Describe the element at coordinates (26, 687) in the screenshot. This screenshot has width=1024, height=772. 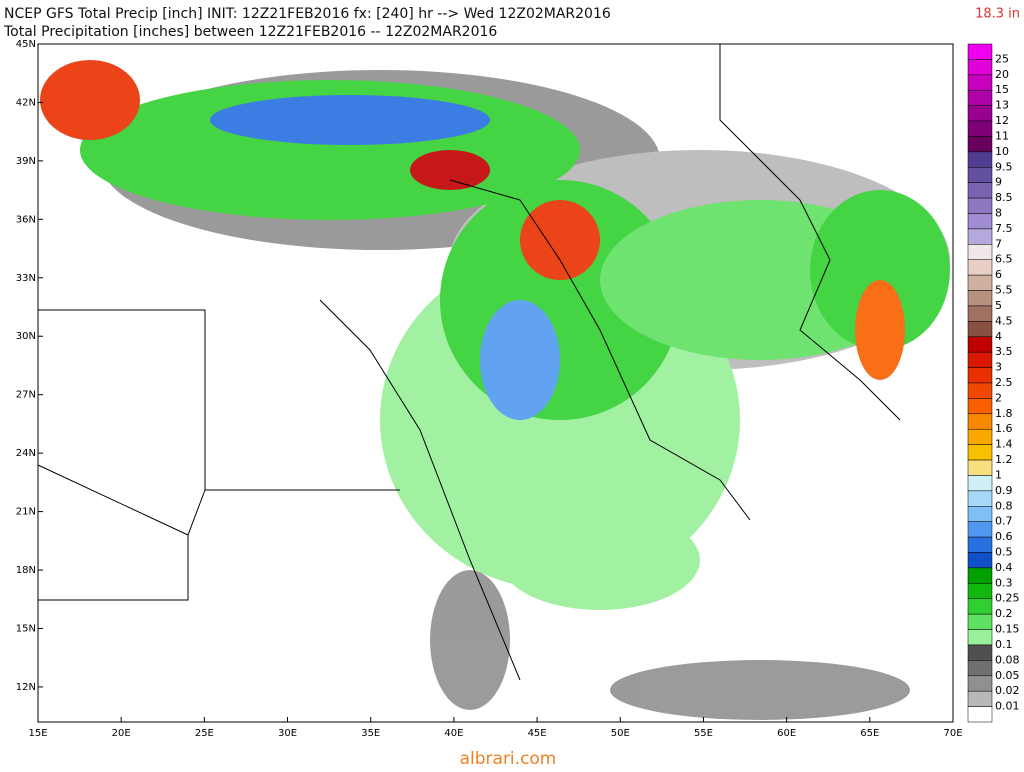
I see `lat-label: 12N` at that location.